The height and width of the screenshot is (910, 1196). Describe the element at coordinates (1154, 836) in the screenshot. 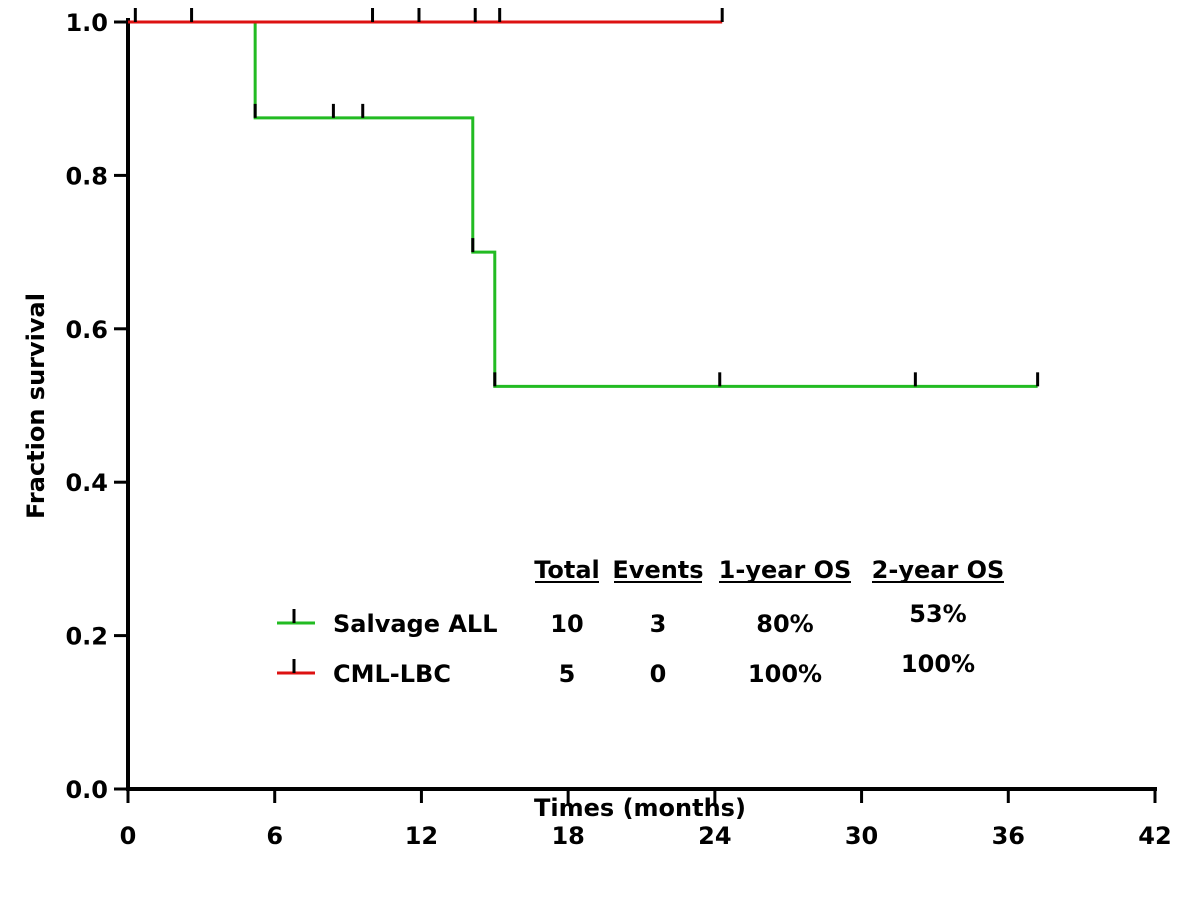

I see `x-tick-label: 42` at that location.